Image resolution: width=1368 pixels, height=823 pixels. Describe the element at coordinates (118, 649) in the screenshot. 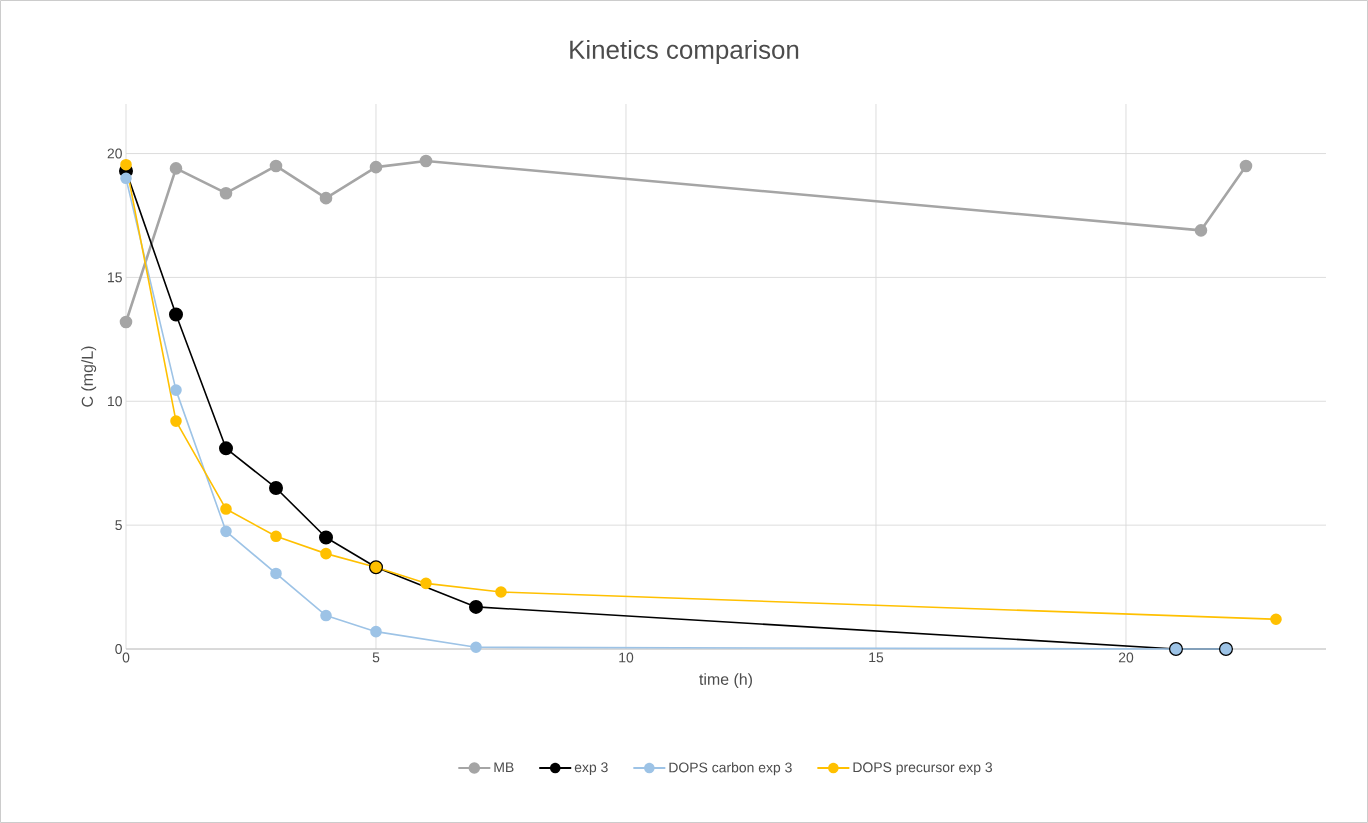

I see `y-tick-label: 0` at that location.